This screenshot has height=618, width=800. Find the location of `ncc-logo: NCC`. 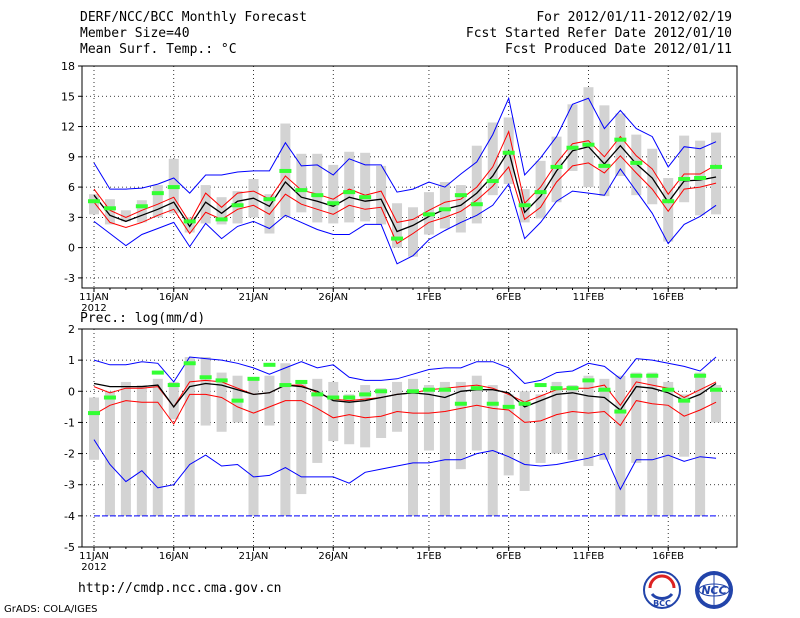

ncc-logo: NCC is located at coordinates (714, 590).